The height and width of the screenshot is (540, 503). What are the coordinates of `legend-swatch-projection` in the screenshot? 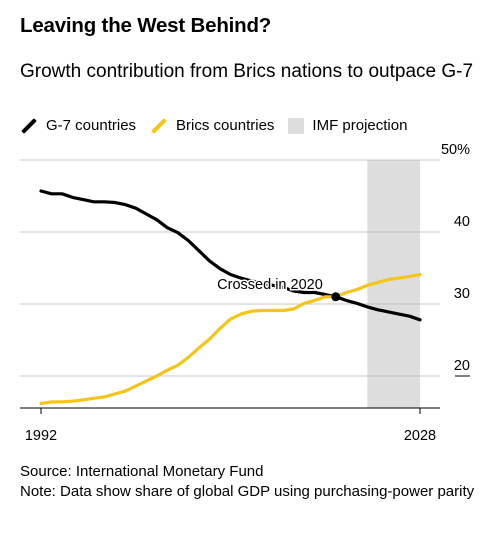 It's located at (296, 125).